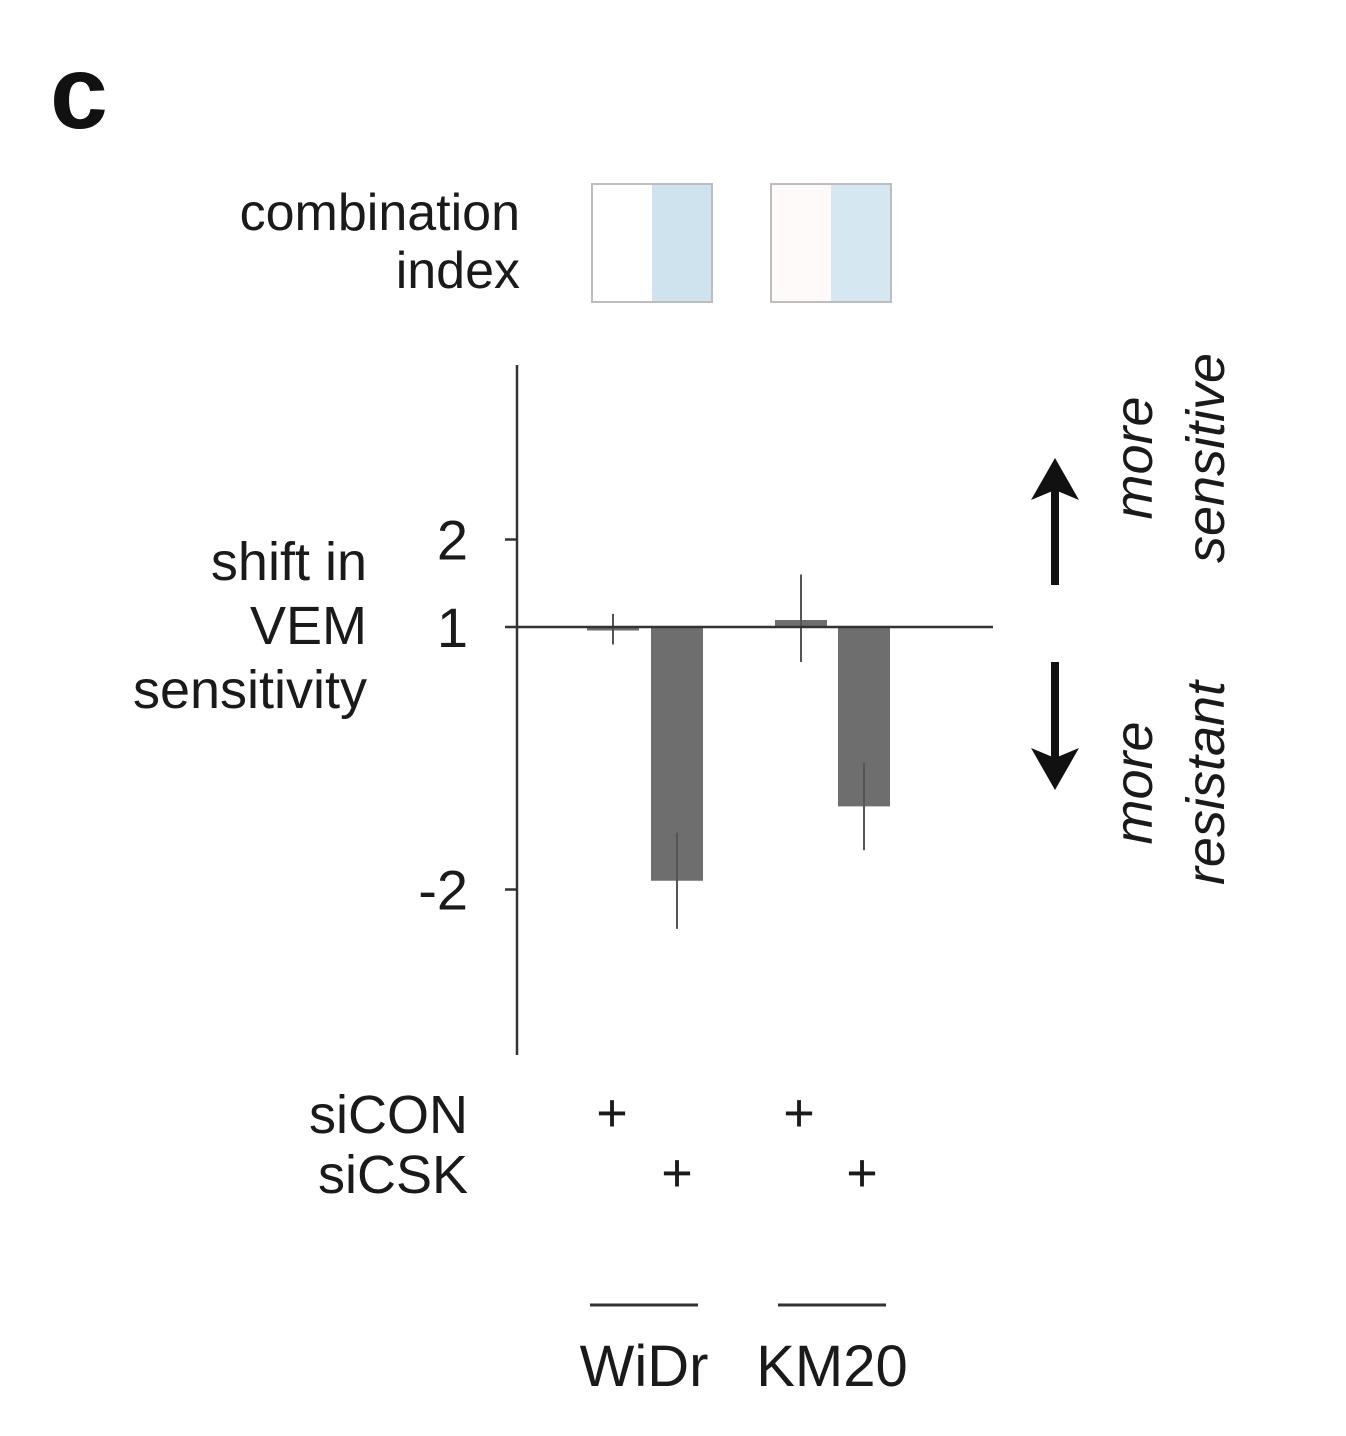 The height and width of the screenshot is (1436, 1346). What do you see at coordinates (388, 1115) in the screenshot?
I see `treatment-label: siCON` at bounding box center [388, 1115].